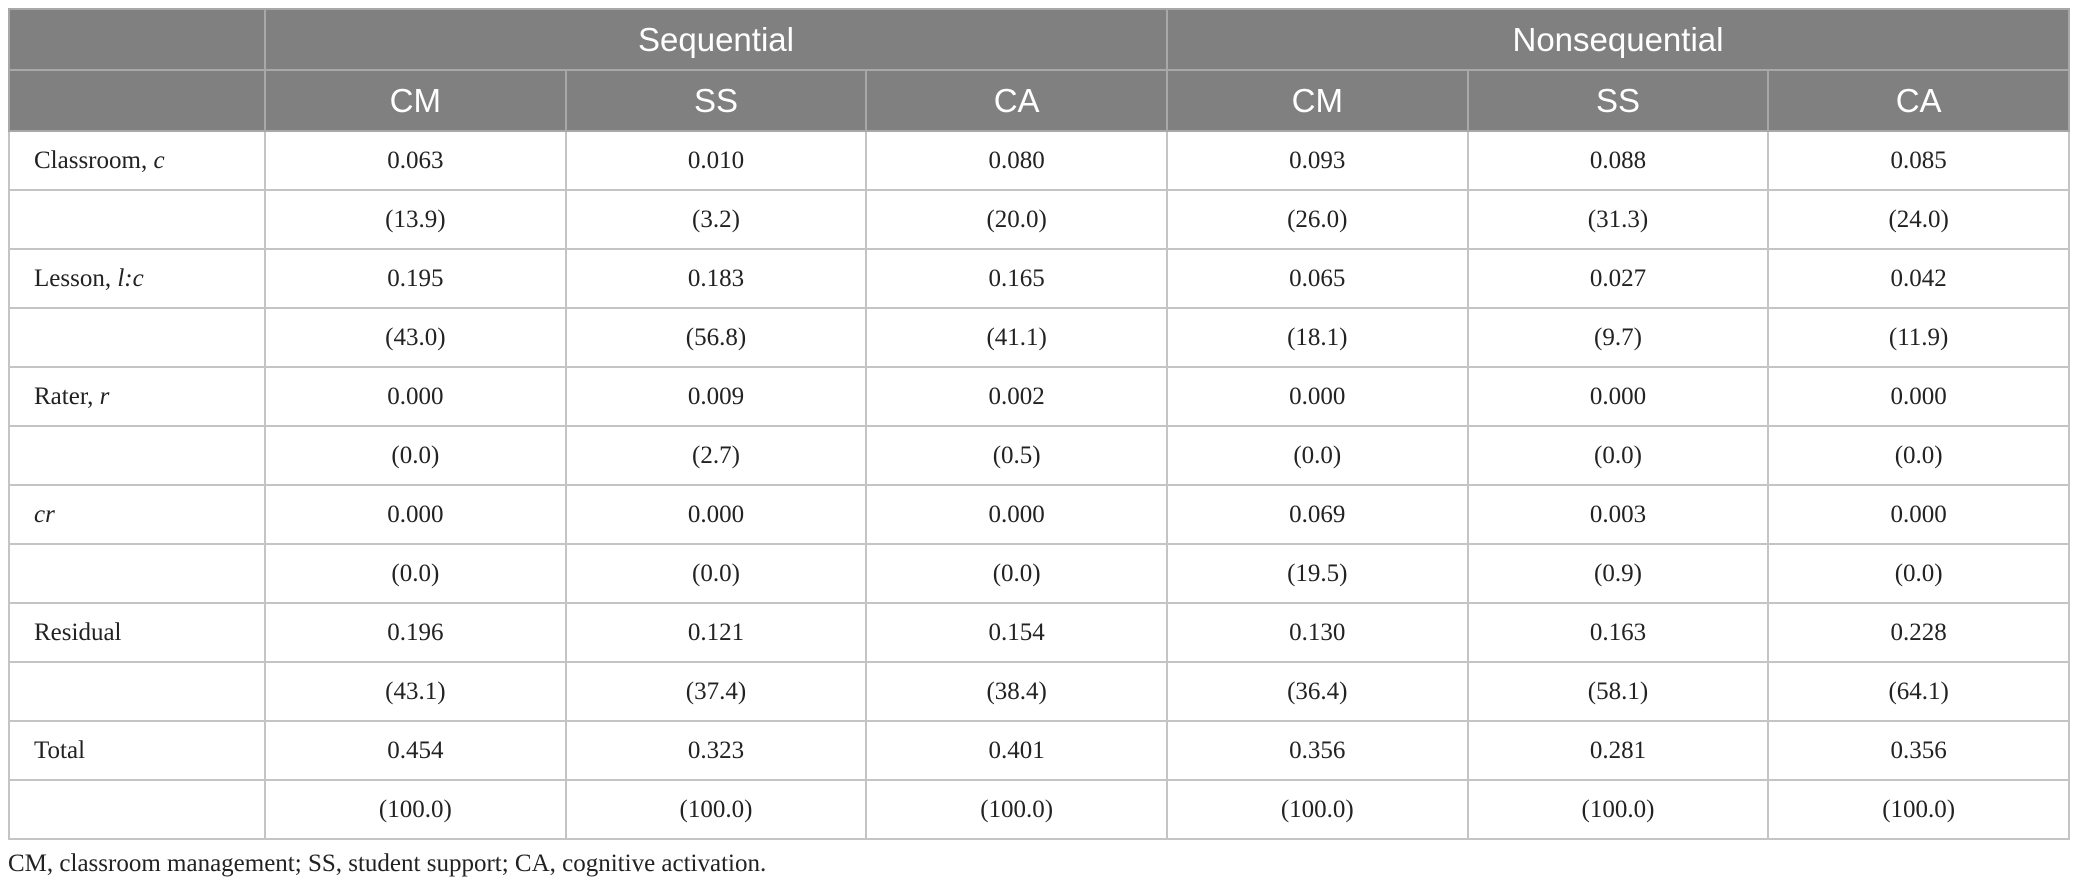 This screenshot has width=2077, height=888. I want to click on label-part: c, so click(159, 160).